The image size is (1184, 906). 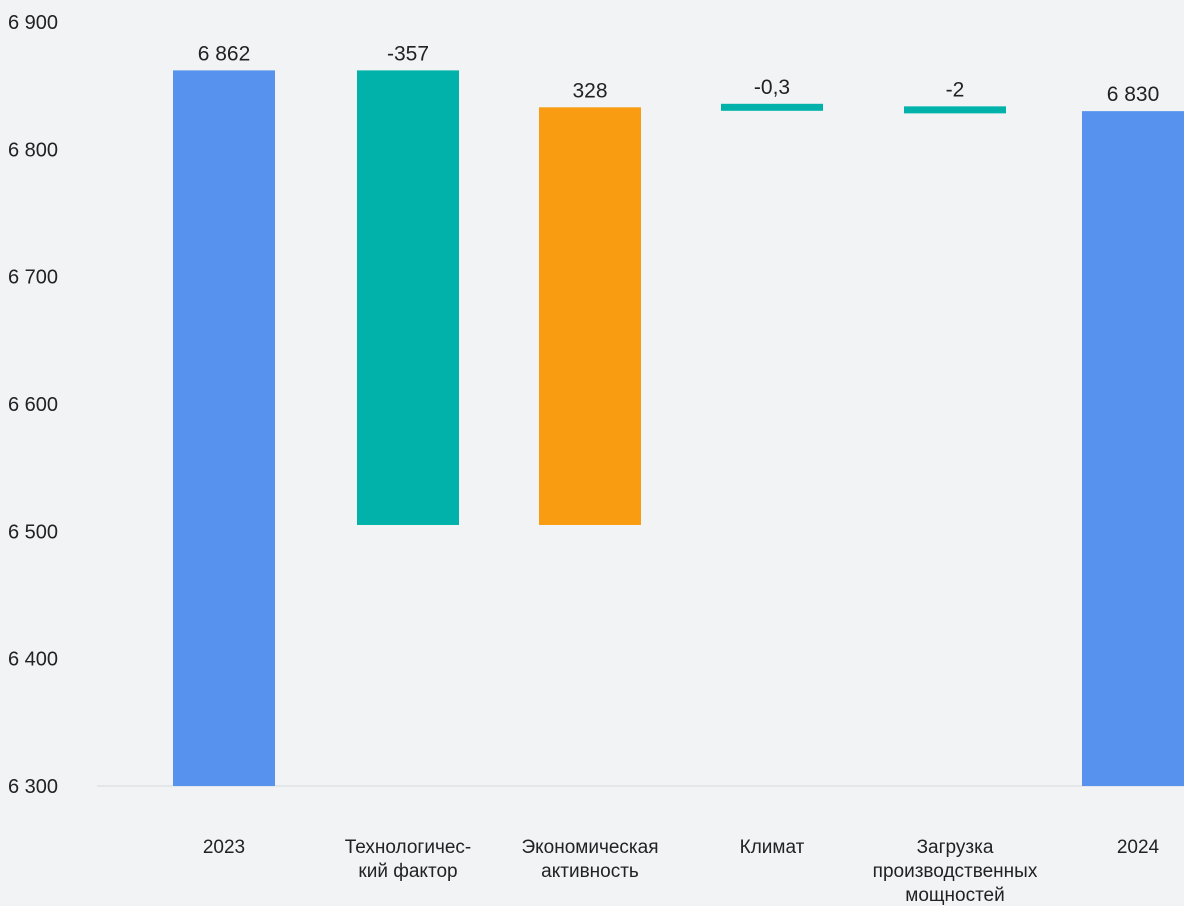 I want to click on y-tick-label: 6 300, so click(x=33, y=787).